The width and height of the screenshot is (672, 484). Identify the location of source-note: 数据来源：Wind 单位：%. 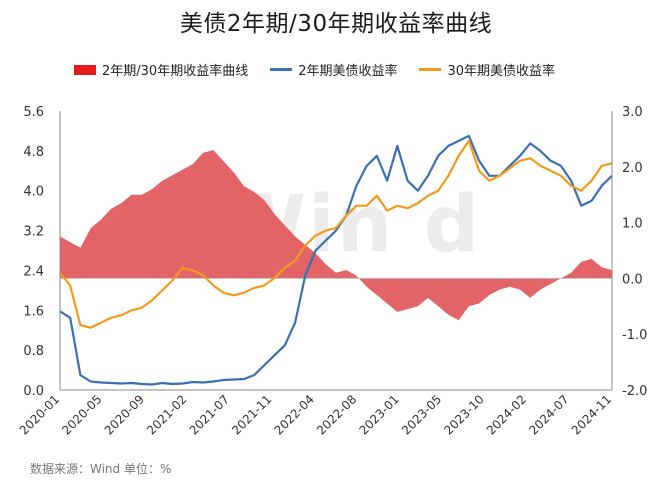
(101, 469).